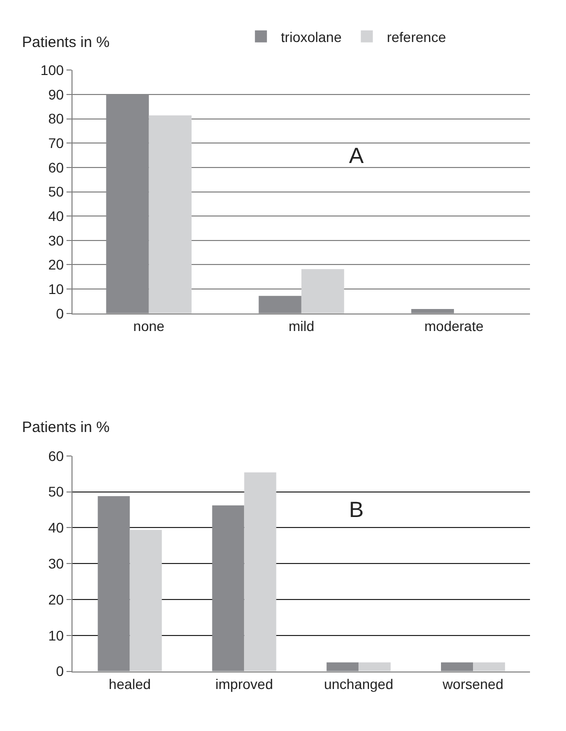  Describe the element at coordinates (244, 684) in the screenshot. I see `x-tick-label: improved` at that location.